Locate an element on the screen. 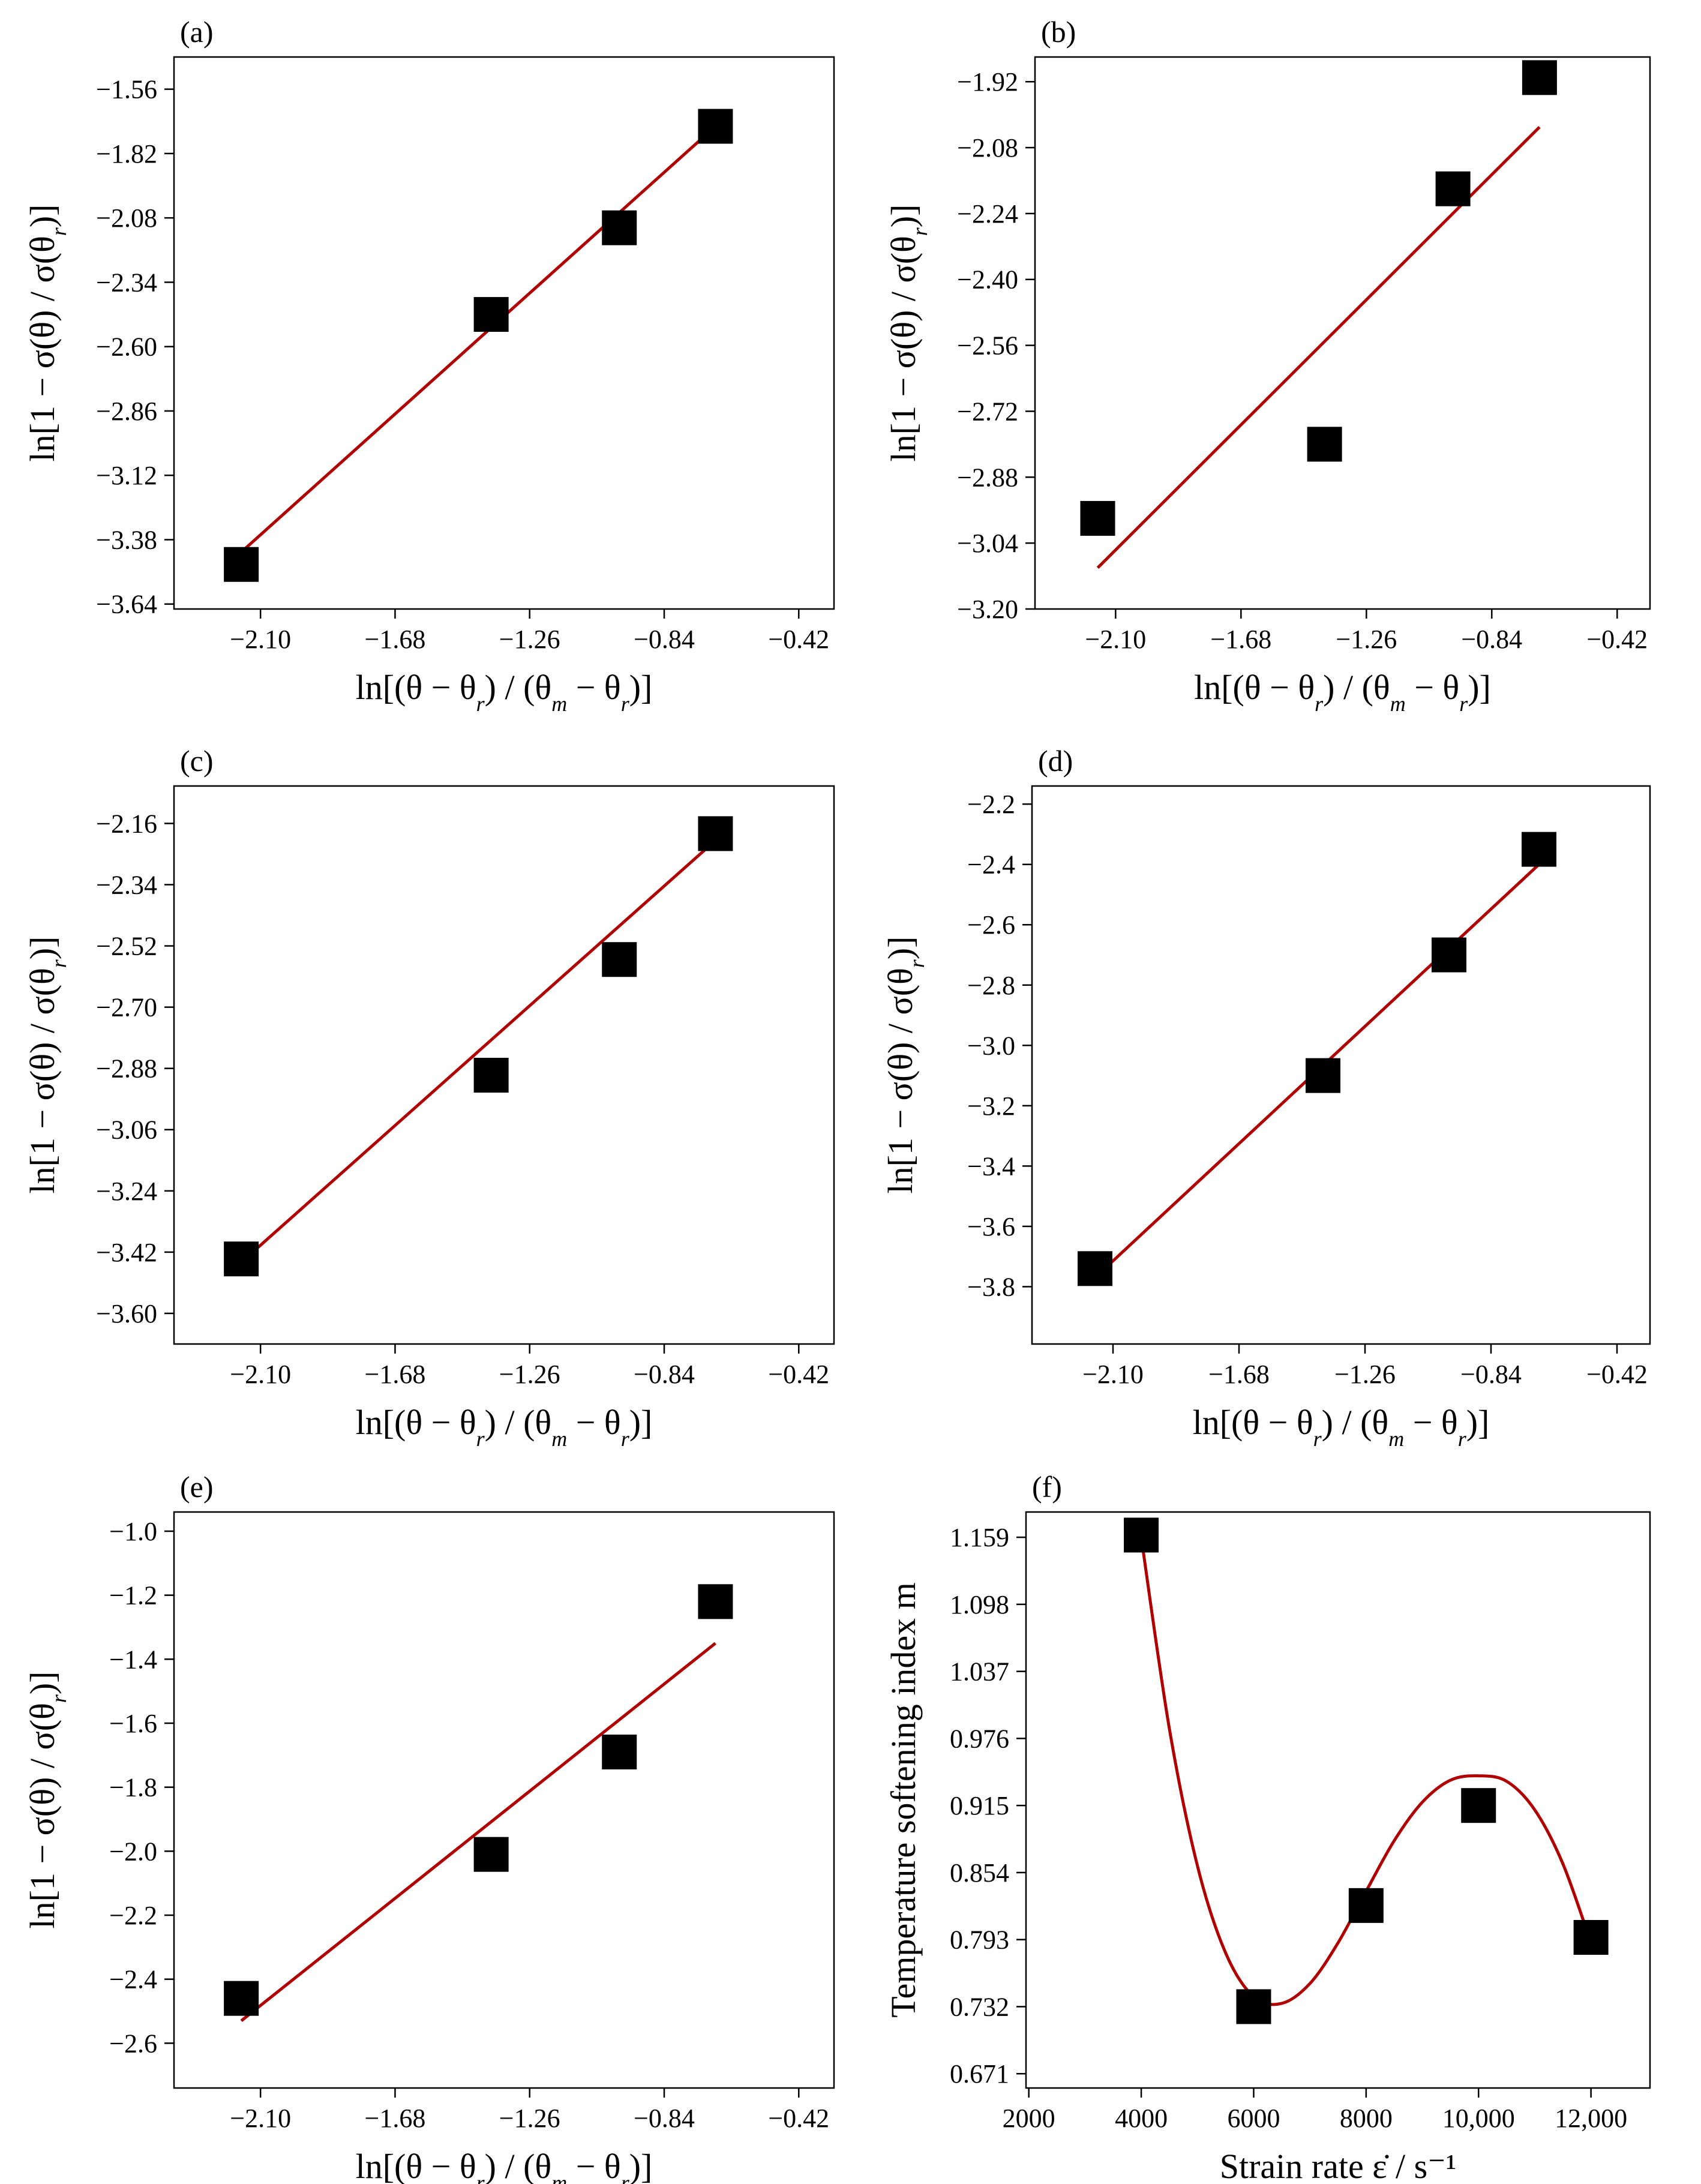  panel-label: (b) is located at coordinates (1058, 32).